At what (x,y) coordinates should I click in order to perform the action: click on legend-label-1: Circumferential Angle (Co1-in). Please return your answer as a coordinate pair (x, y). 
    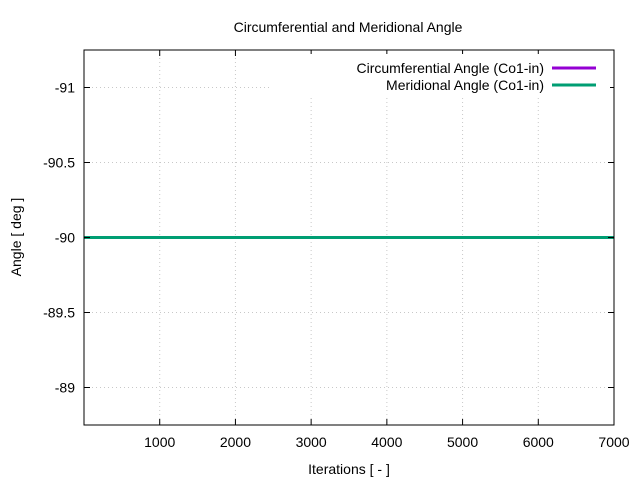
    Looking at the image, I should click on (450, 68).